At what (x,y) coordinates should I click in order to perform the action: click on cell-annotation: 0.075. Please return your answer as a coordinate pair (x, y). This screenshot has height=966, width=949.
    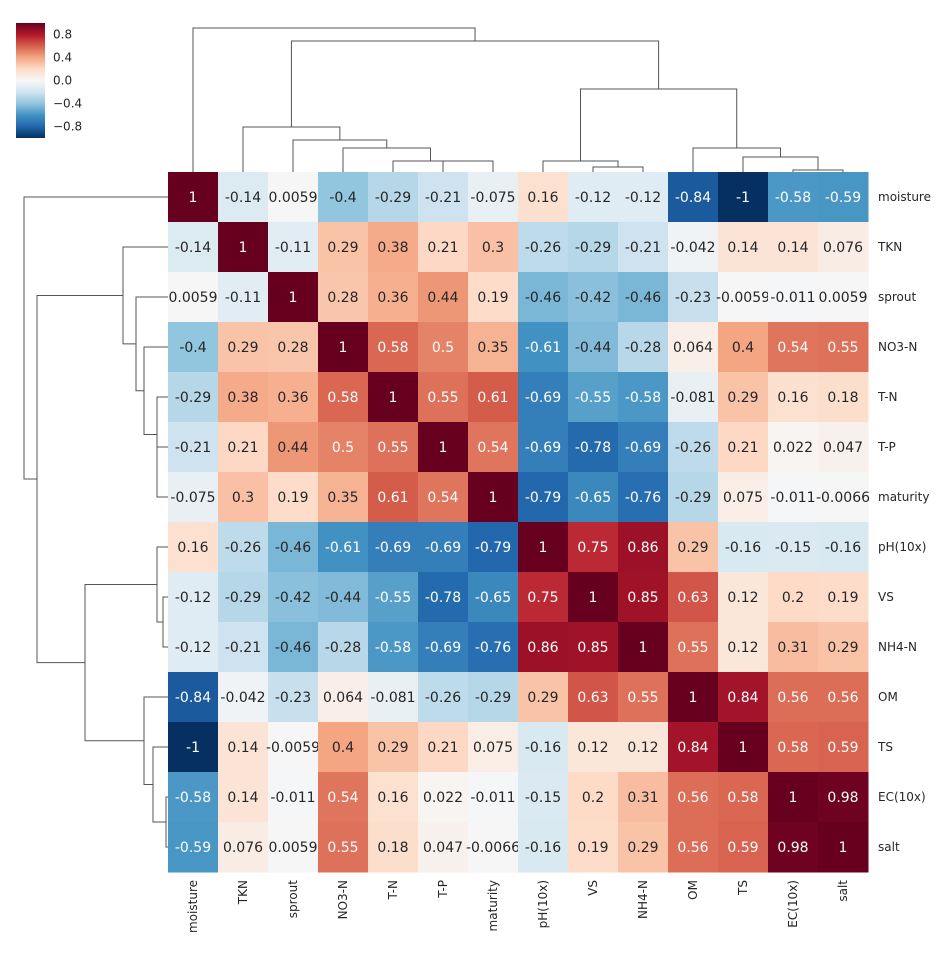
    Looking at the image, I should click on (493, 748).